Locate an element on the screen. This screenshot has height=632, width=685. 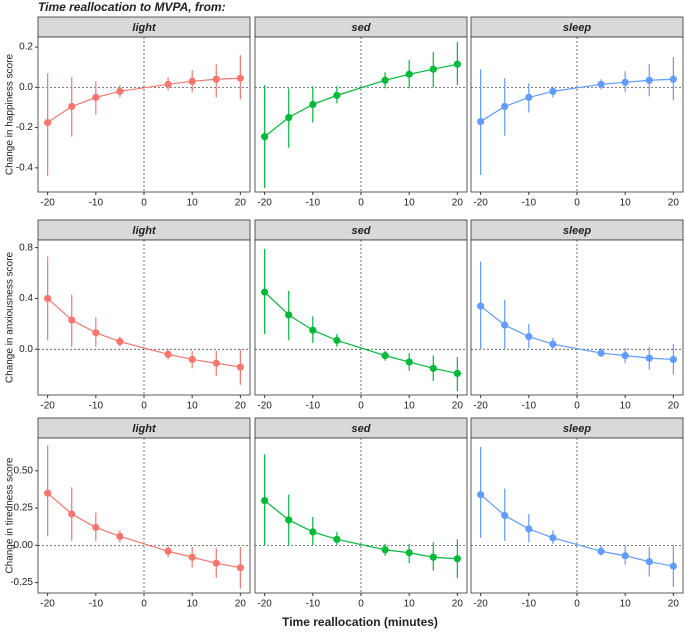
y-tick-label: 0.8 is located at coordinates (26, 247).